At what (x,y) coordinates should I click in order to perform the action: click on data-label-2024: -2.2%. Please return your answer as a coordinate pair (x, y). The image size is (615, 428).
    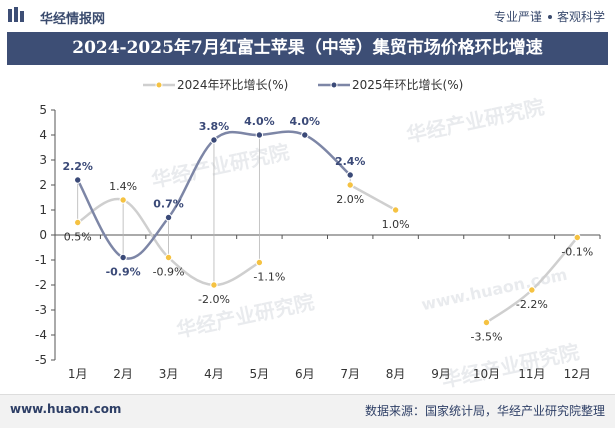
    Looking at the image, I should click on (532, 304).